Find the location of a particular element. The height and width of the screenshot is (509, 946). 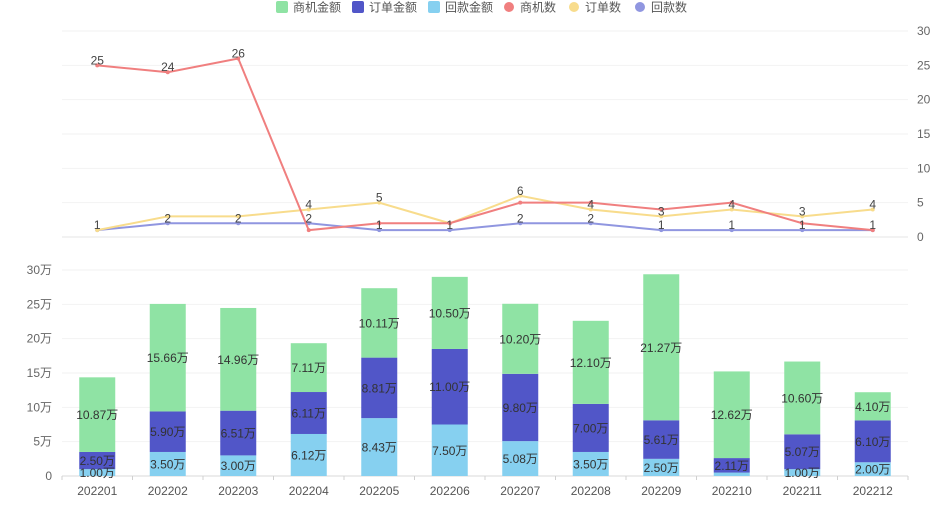

line-value-label: 2 is located at coordinates (238, 218).